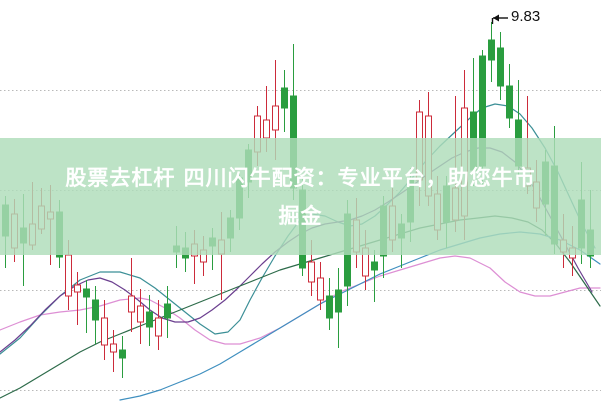 The image size is (601, 401). Describe the element at coordinates (526, 16) in the screenshot. I see `peak-price-label: 9.83` at that location.